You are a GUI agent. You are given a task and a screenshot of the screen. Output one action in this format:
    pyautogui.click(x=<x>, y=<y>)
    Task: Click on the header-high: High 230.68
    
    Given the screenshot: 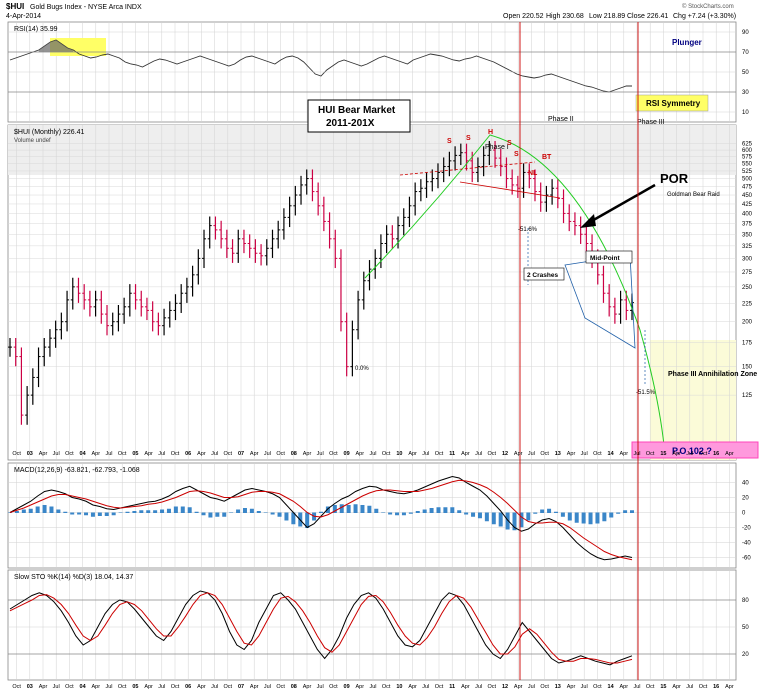 What is the action you would take?
    pyautogui.click(x=565, y=16)
    